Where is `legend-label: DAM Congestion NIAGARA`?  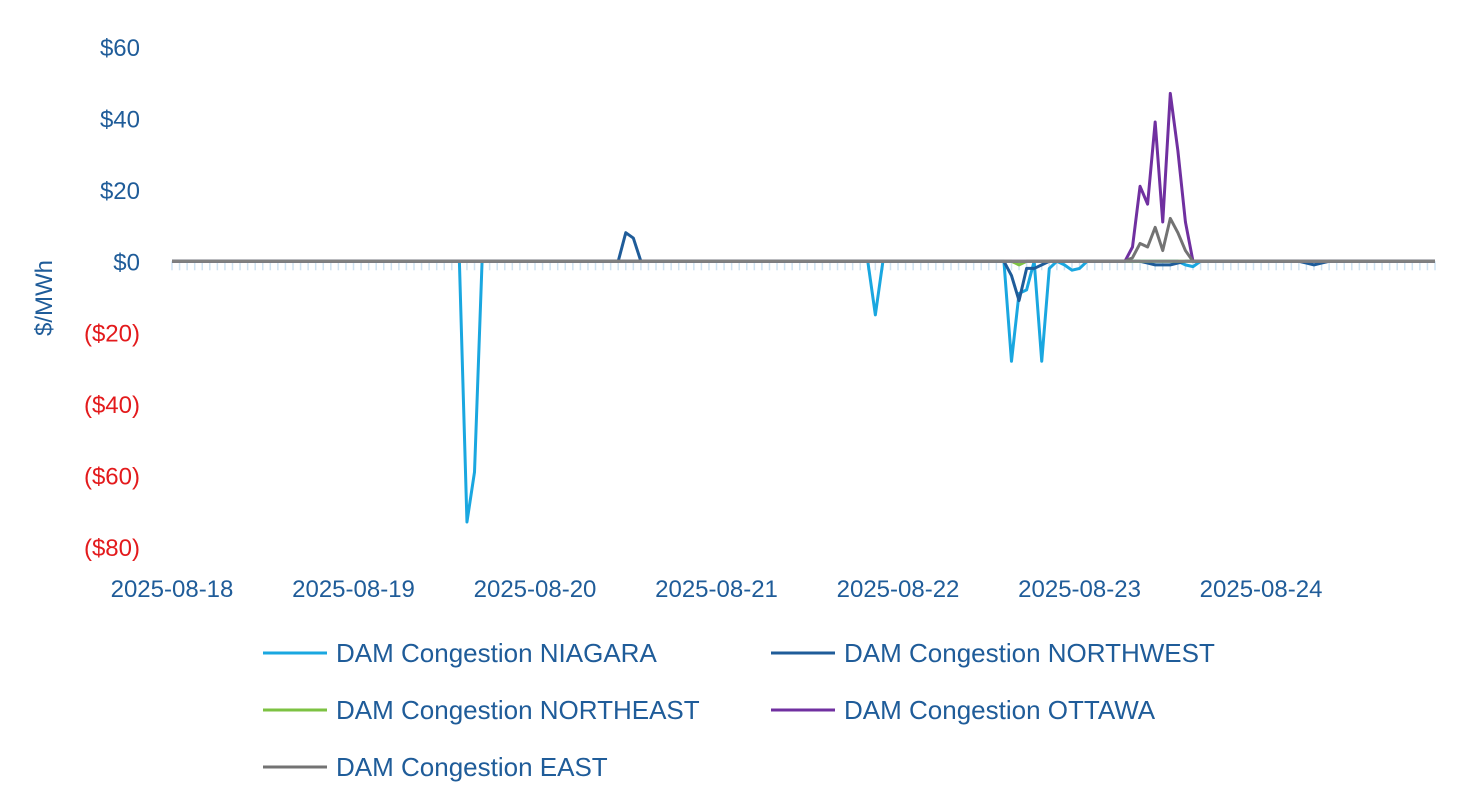
legend-label: DAM Congestion NIAGARA is located at coordinates (496, 653).